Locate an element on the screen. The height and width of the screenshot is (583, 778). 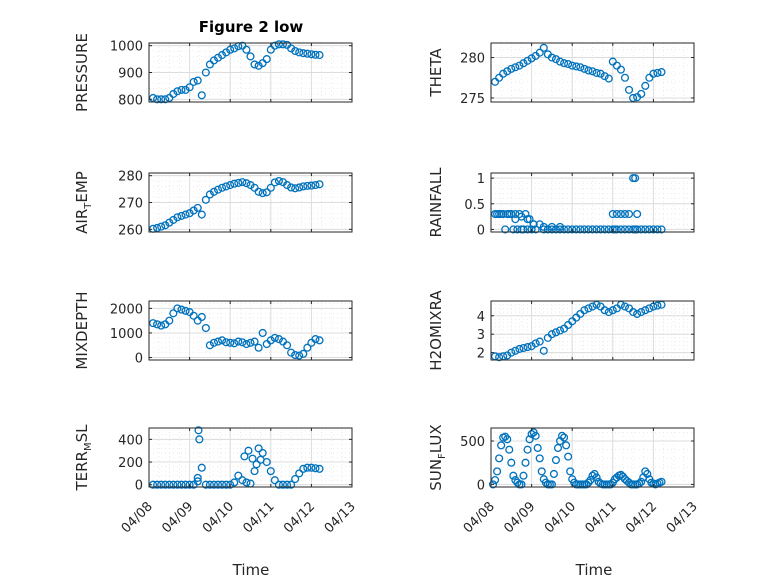
y-tick-label: 500 is located at coordinates (472, 442).